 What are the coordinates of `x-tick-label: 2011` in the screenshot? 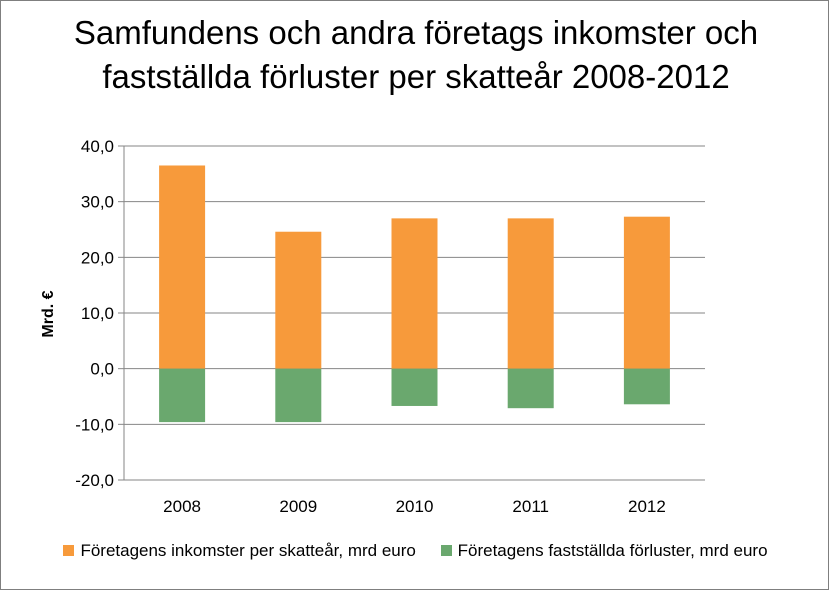 It's located at (530, 506).